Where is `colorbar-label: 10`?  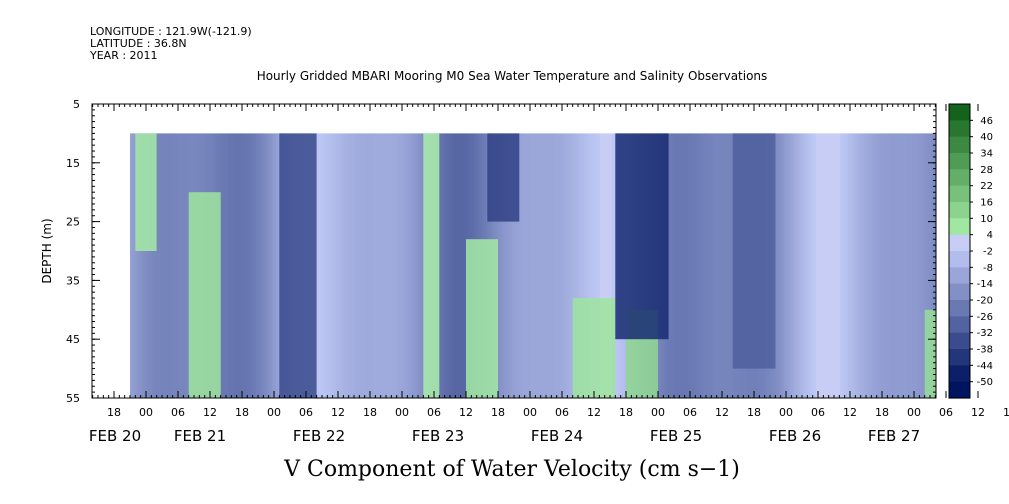 colorbar-label: 10 is located at coordinates (986, 219).